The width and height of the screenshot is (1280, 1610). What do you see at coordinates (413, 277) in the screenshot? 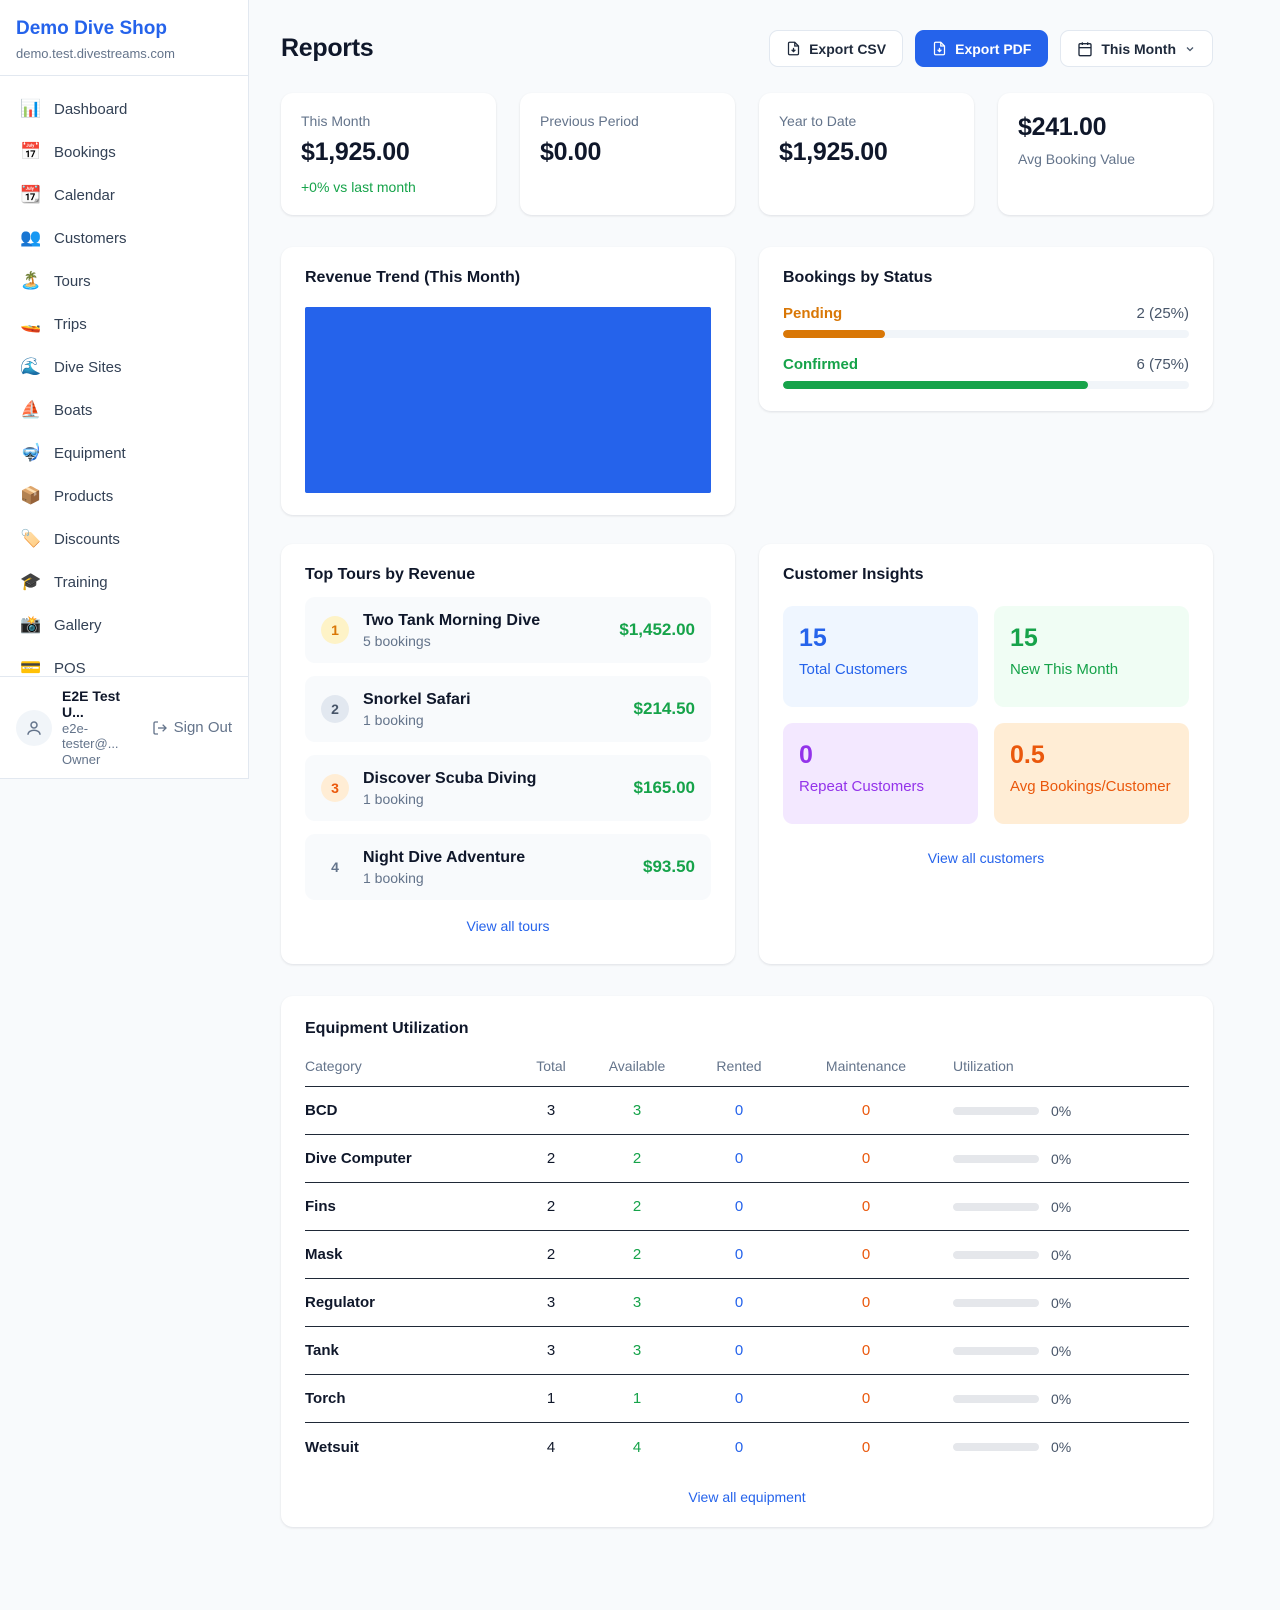
I see `revenue-trend-title: Revenue Trend (This Month)` at bounding box center [413, 277].